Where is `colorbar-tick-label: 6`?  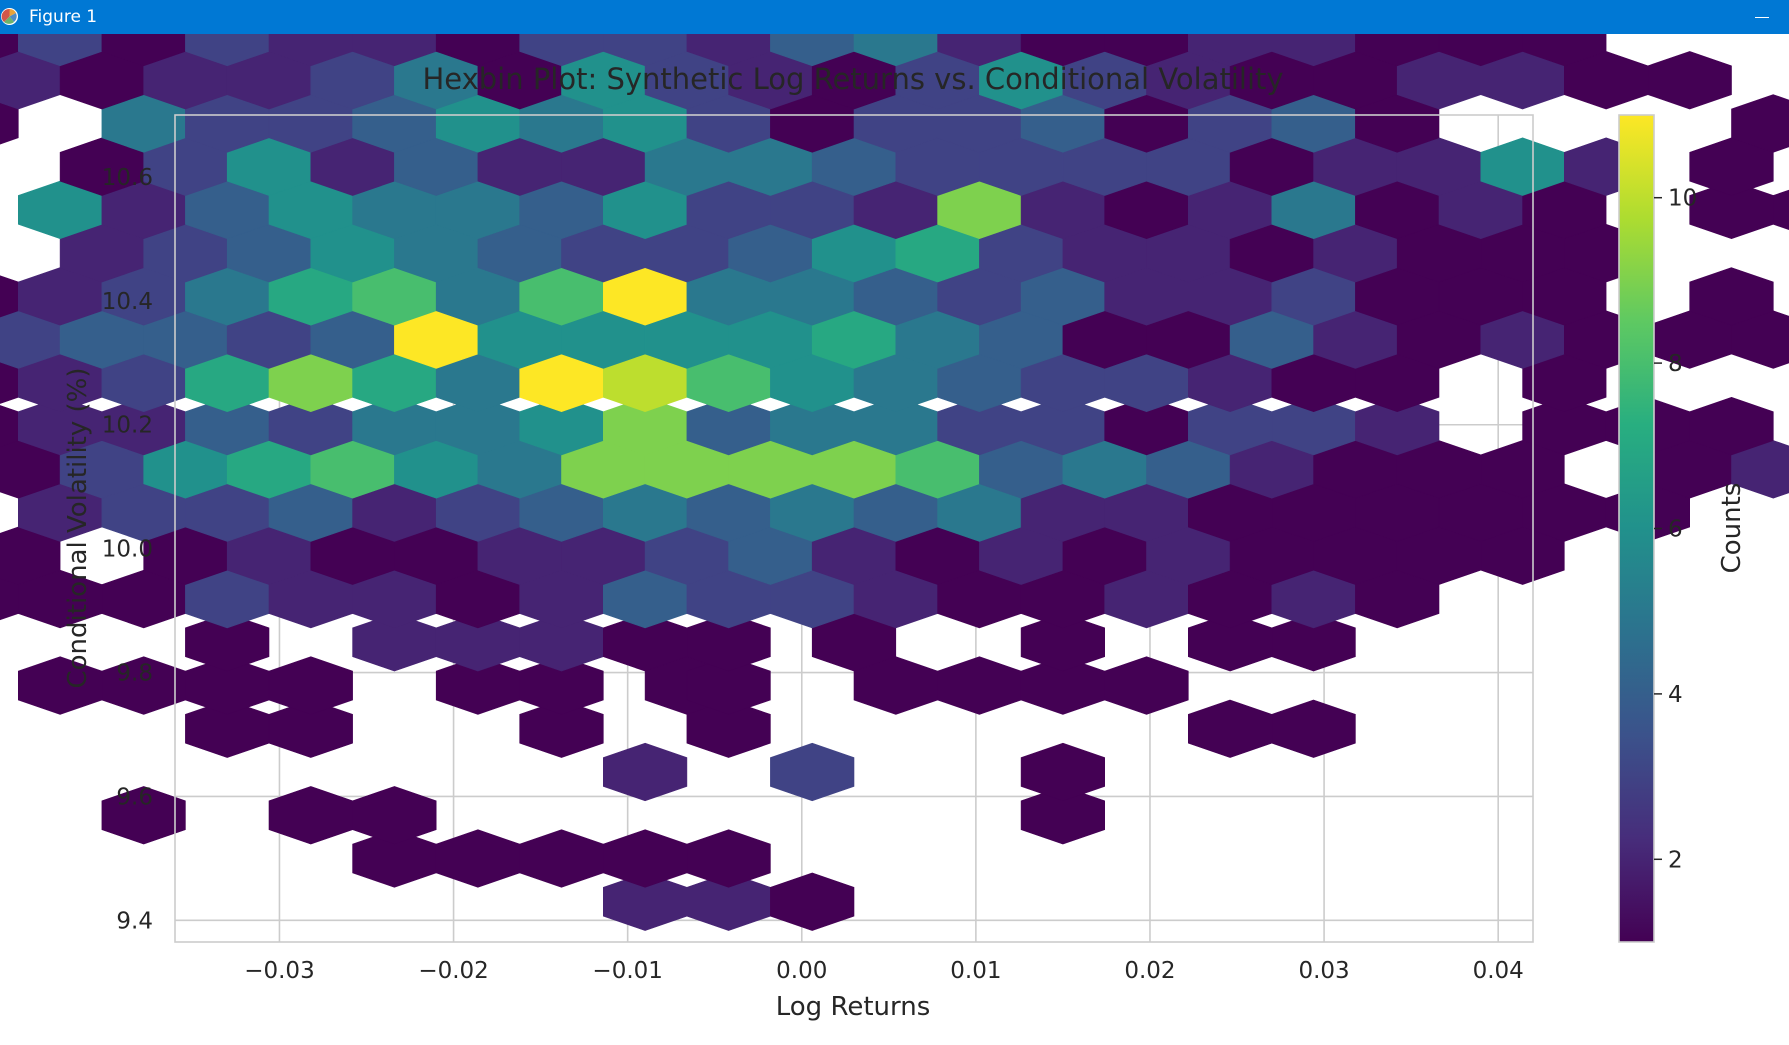 colorbar-tick-label: 6 is located at coordinates (1675, 530).